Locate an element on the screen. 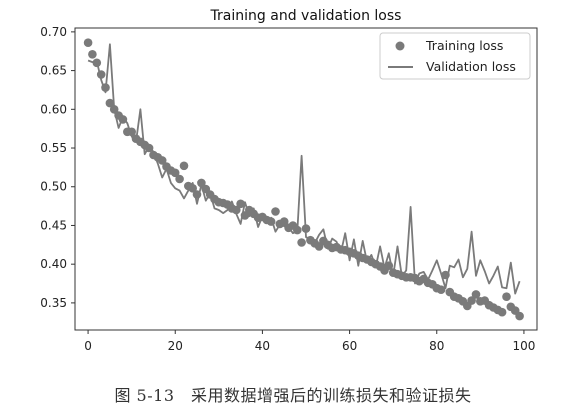  figure-caption: 图 5-13 采用数据增强后的训练损失和验证损失 is located at coordinates (293, 395).